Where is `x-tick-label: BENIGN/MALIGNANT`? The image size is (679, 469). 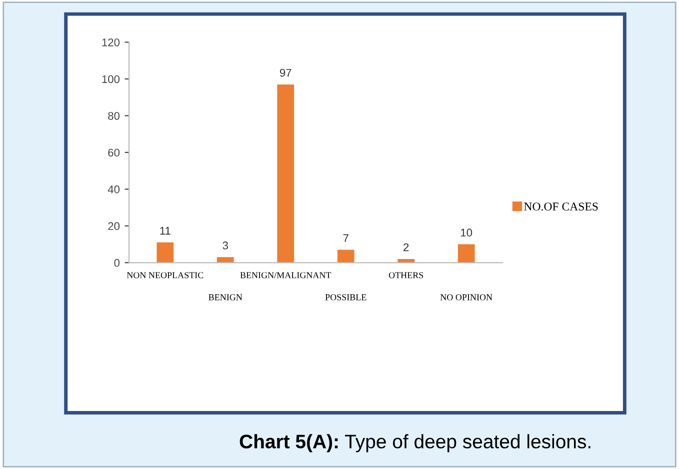 x-tick-label: BENIGN/MALIGNANT is located at coordinates (286, 275).